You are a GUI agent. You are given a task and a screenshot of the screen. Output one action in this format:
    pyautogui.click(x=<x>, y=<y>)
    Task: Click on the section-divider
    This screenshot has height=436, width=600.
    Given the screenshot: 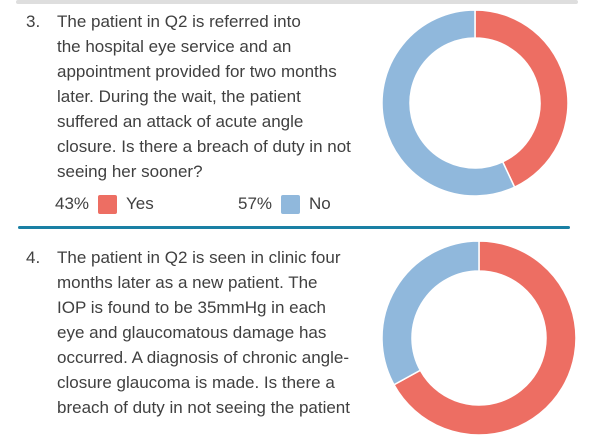 What is the action you would take?
    pyautogui.click(x=294, y=227)
    